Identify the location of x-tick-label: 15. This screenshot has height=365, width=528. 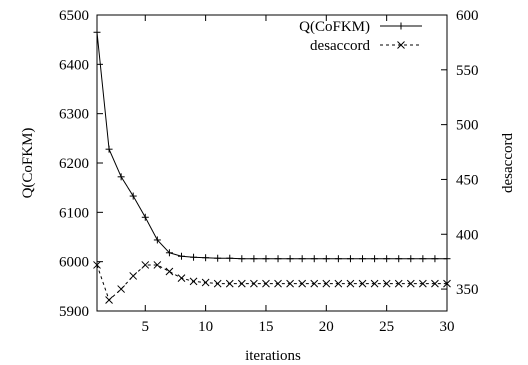
(265, 327).